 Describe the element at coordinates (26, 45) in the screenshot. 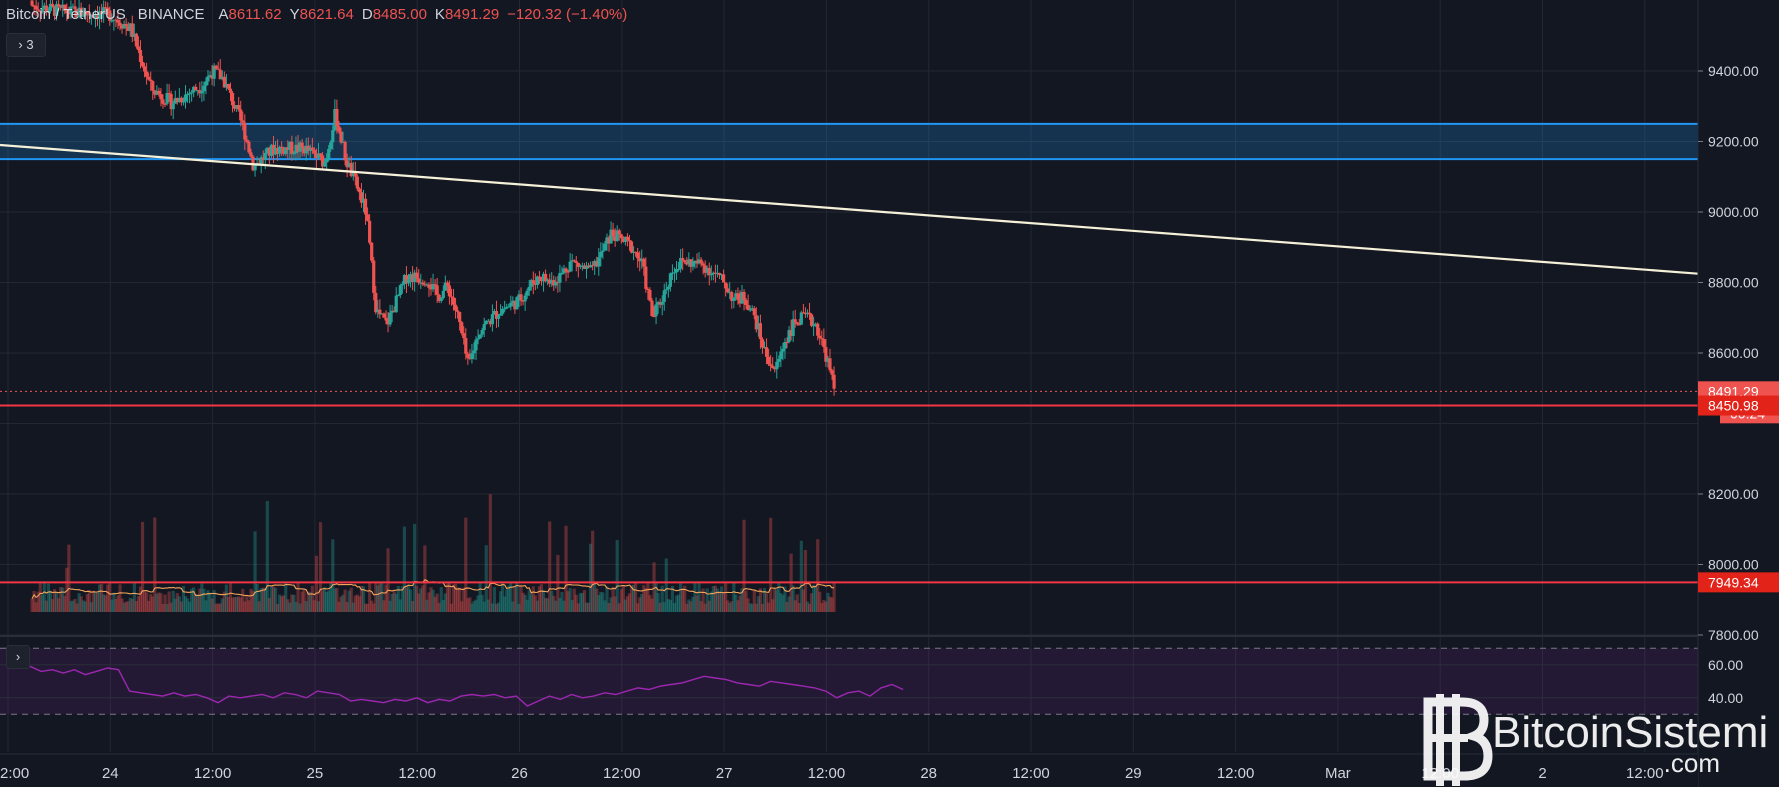

I see `indicators-toggle-button: › 3` at that location.